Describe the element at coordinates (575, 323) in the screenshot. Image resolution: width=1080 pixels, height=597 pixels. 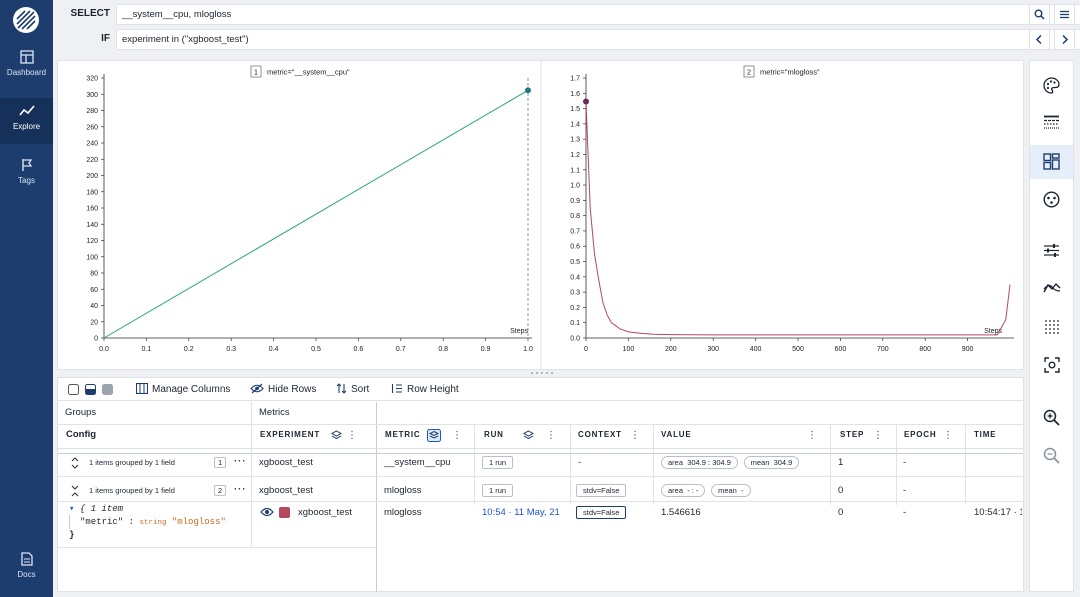
I see `chart-2-y-tick-label: 0.1` at that location.